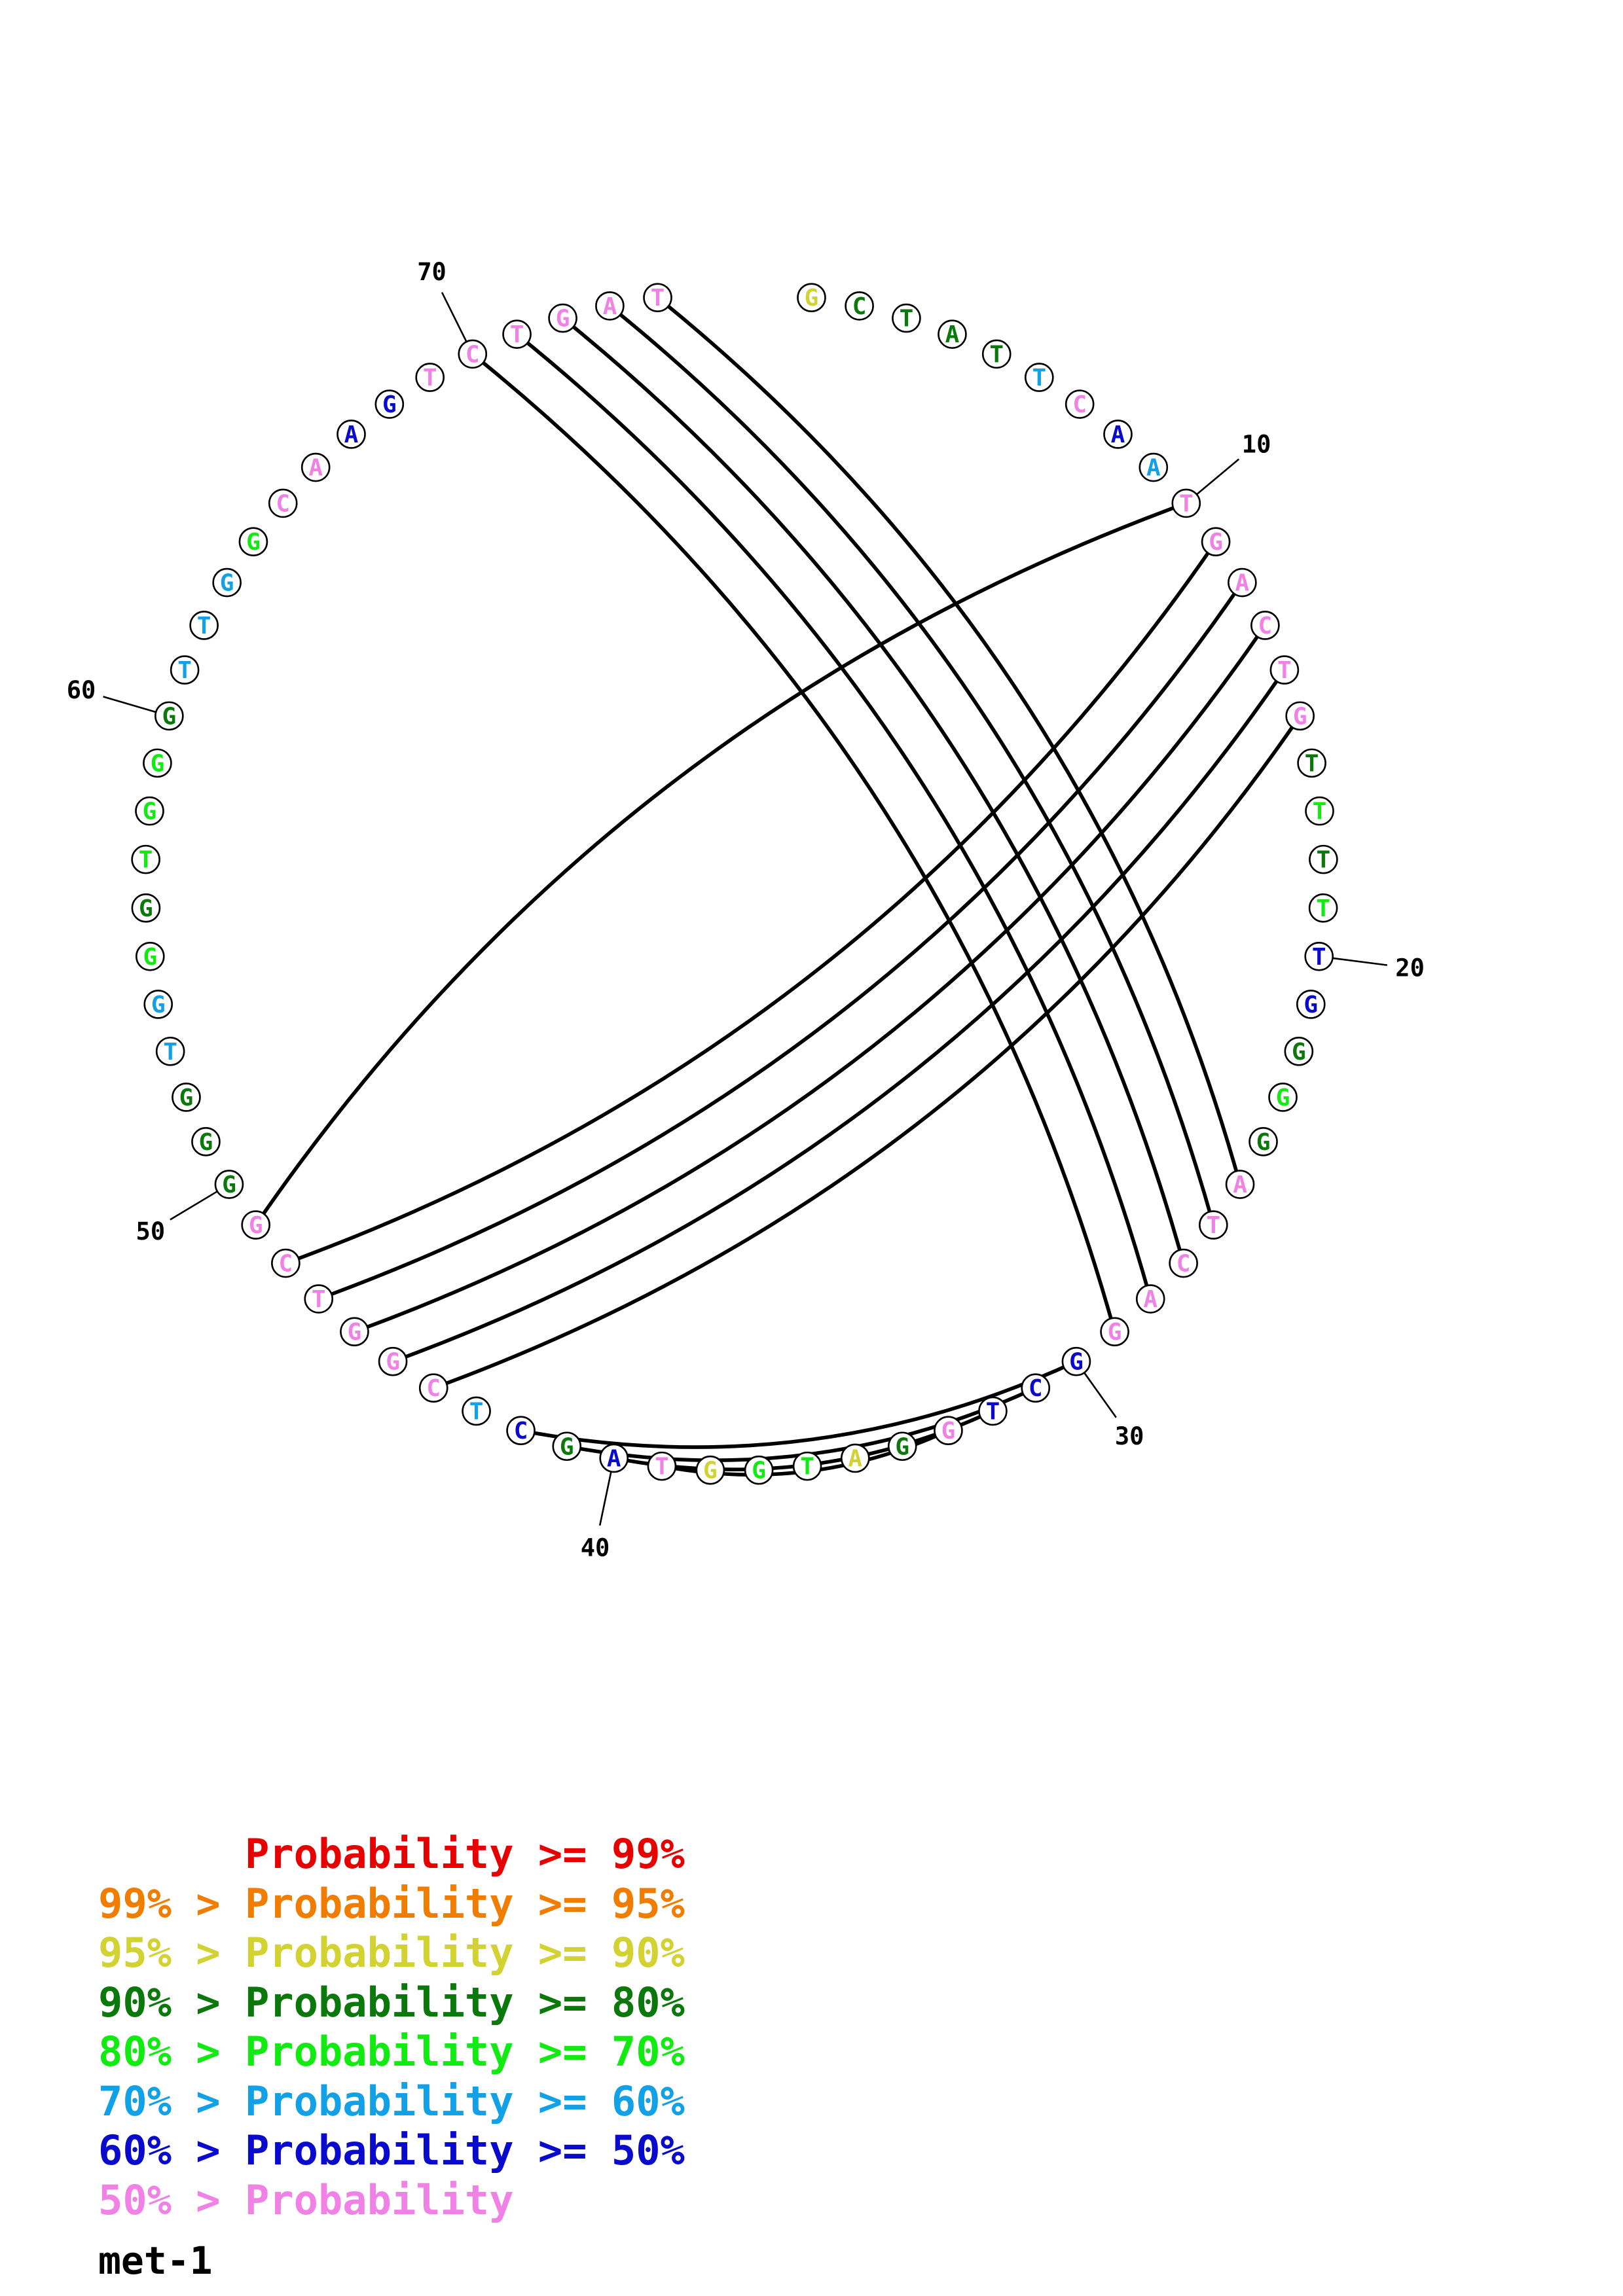 Image resolution: width=1623 pixels, height=2296 pixels. I want to click on legend-row: Probability >= 99%, so click(391, 1854).